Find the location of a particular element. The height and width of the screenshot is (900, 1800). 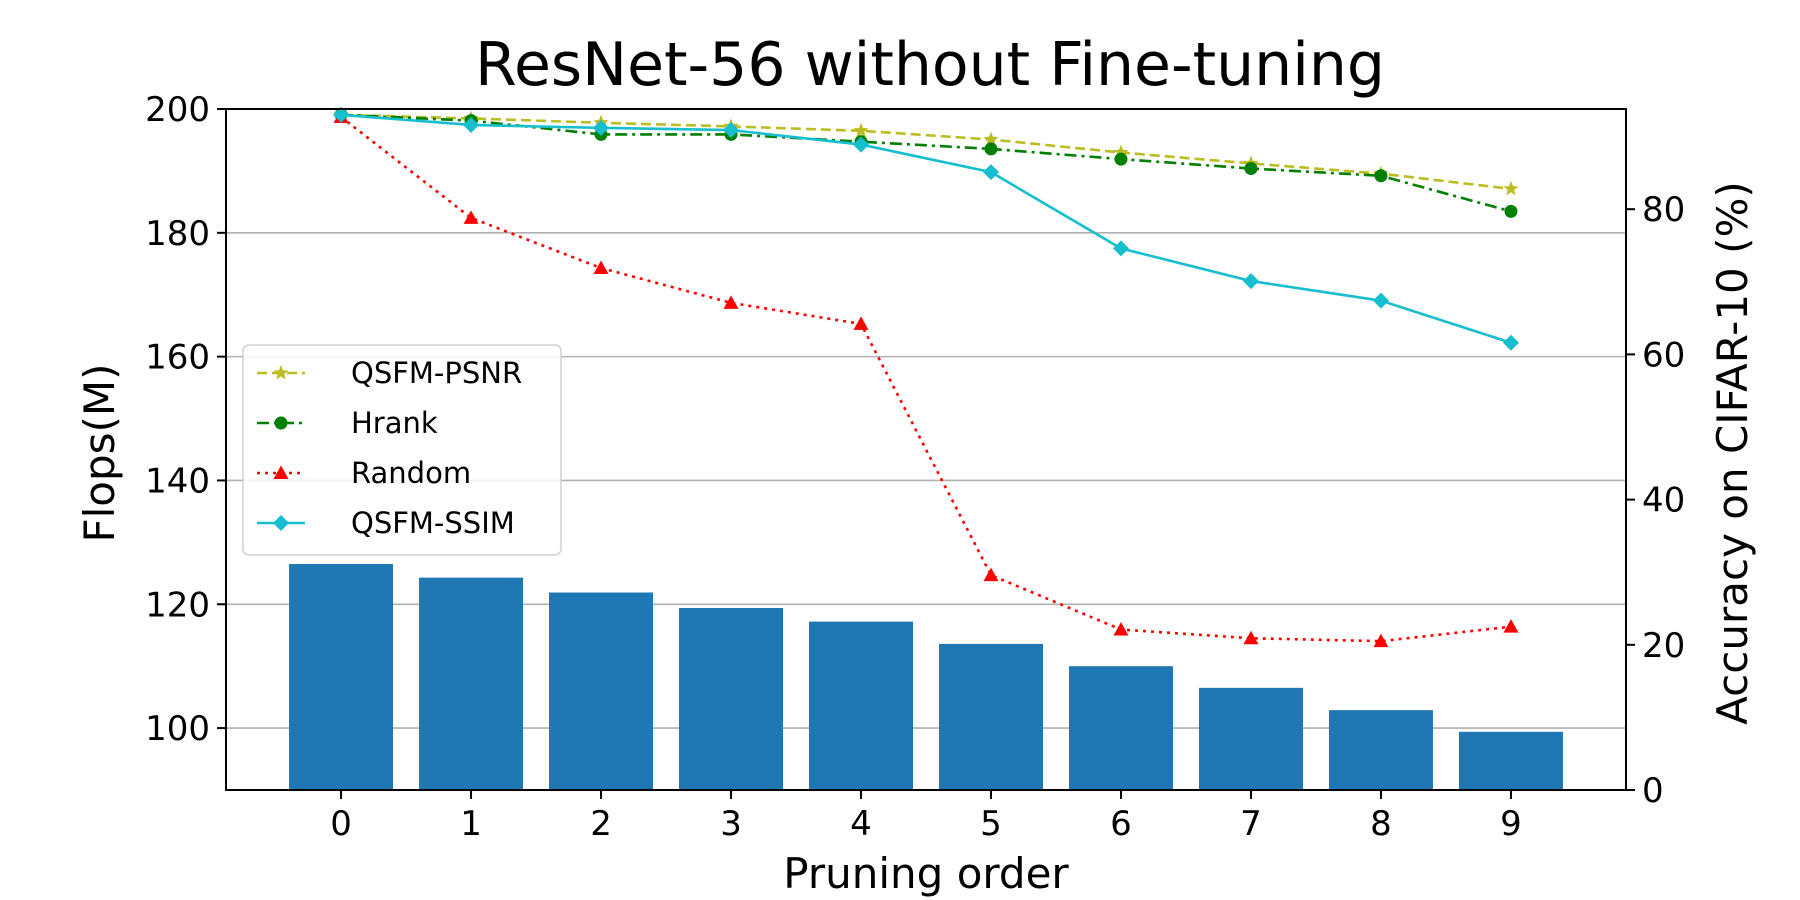

y2-axis-label: Accuracy on CIFAR-10 (%) is located at coordinates (1732, 453).